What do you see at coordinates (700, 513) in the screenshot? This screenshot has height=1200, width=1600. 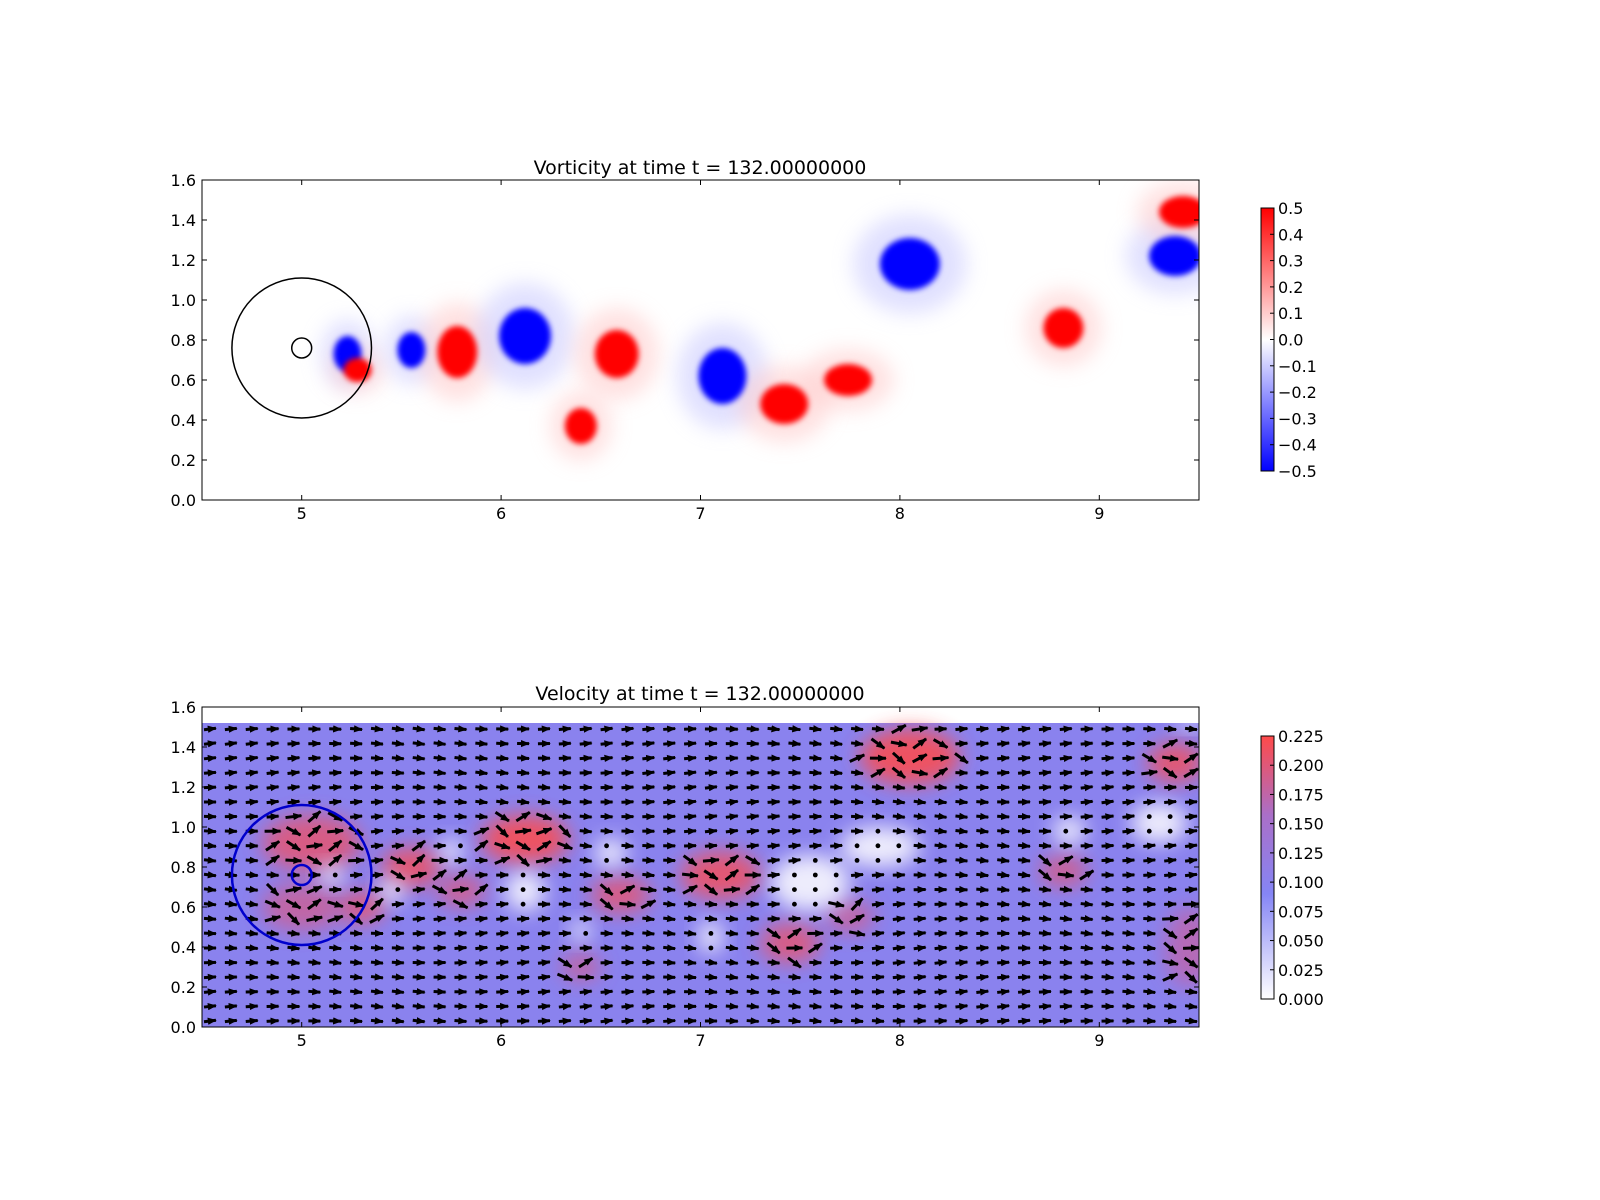 I see `x-tick-label: 7` at bounding box center [700, 513].